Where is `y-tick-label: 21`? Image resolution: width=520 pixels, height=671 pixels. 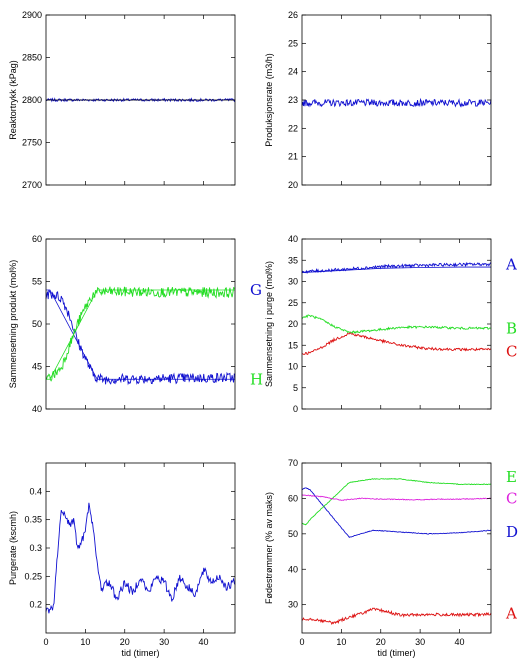
y-tick-label: 21 is located at coordinates (293, 157).